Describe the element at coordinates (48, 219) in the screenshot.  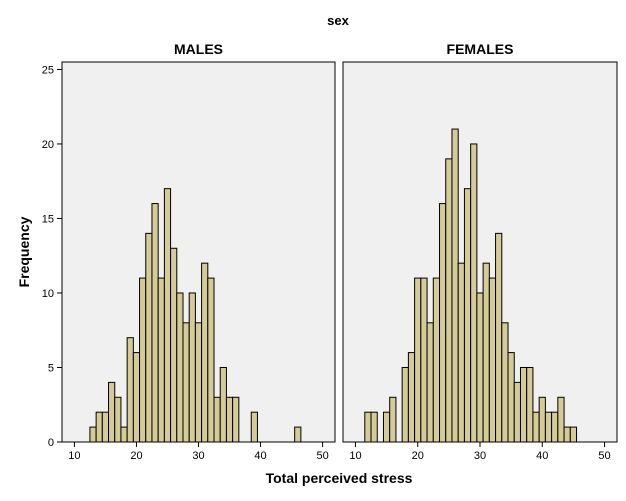
I see `y-tick-label: 15` at that location.